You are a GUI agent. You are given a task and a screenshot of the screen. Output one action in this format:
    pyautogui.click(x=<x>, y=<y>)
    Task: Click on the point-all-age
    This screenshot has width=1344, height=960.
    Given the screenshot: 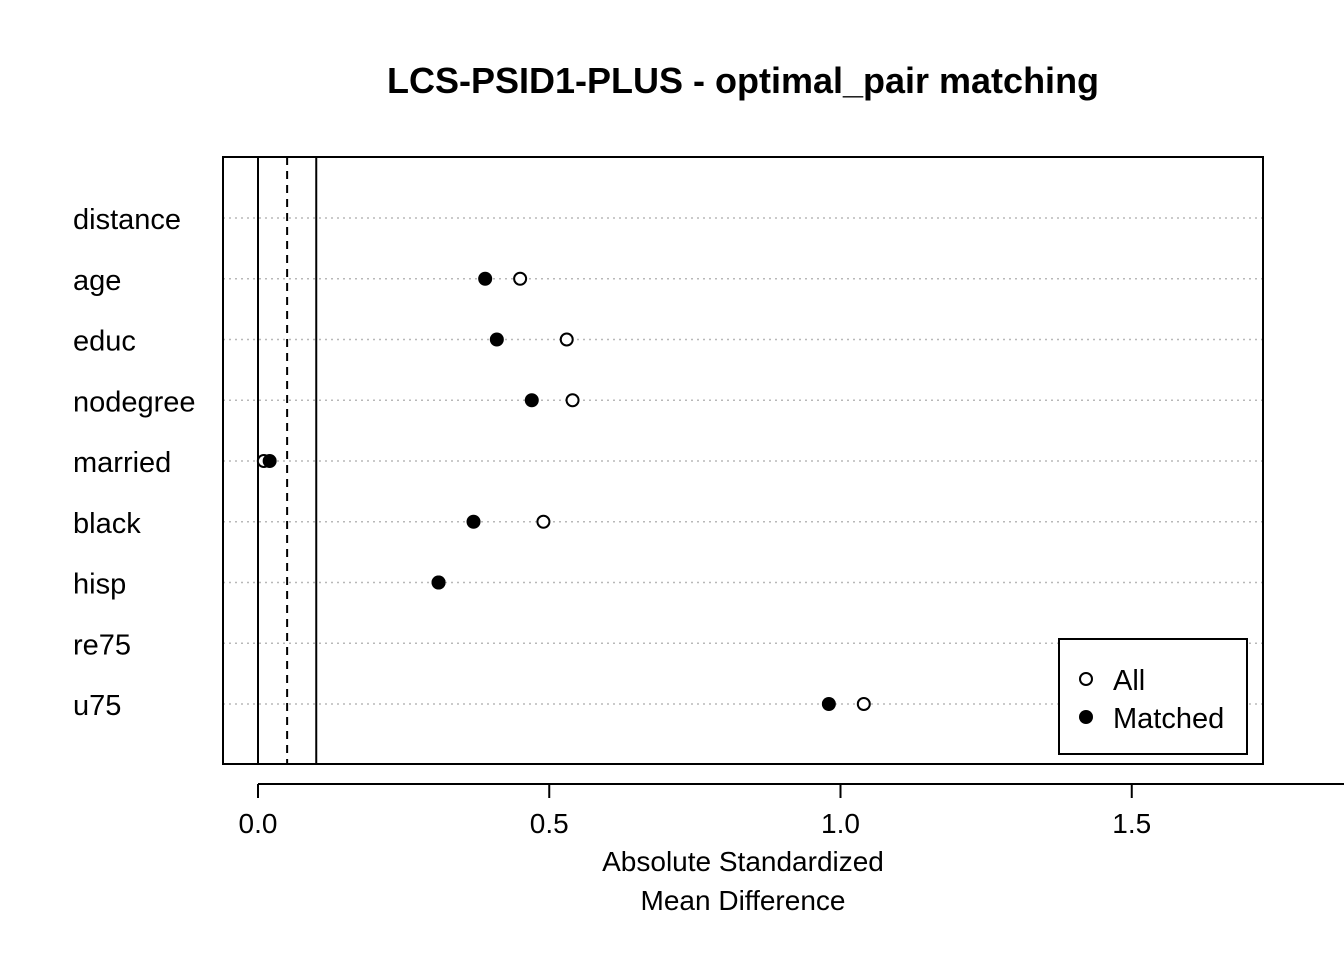 What is the action you would take?
    pyautogui.click(x=520, y=278)
    